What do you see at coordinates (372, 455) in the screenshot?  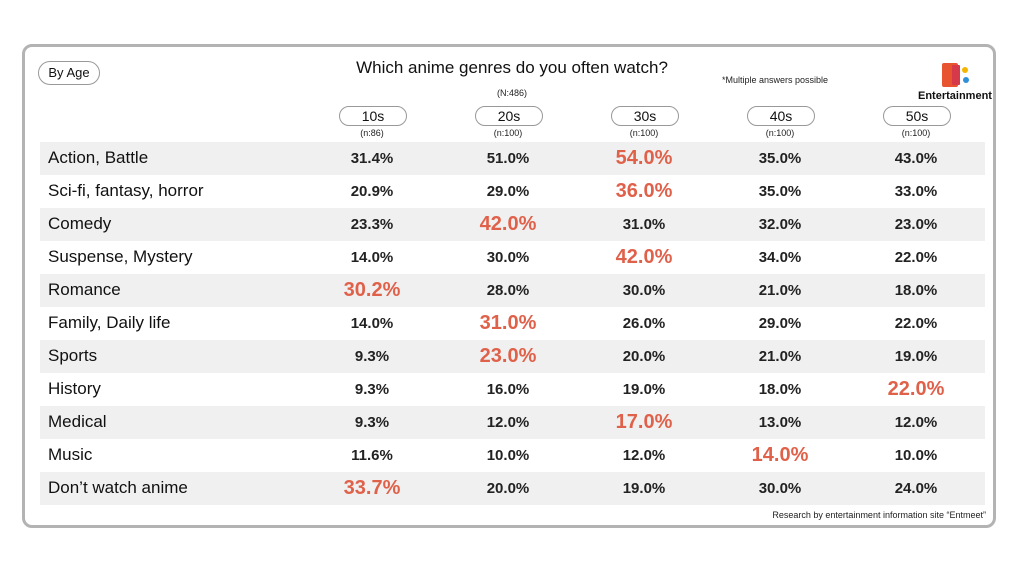 I see `cell: 11.6%` at bounding box center [372, 455].